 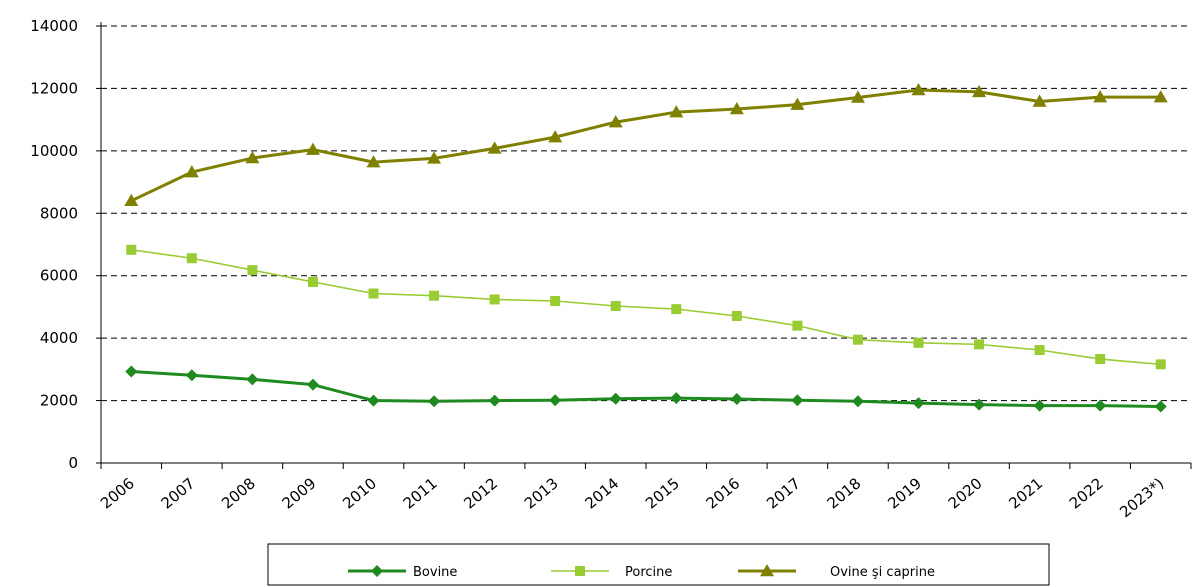 What do you see at coordinates (299, 493) in the screenshot?
I see `x-tick-label: 2009` at bounding box center [299, 493].